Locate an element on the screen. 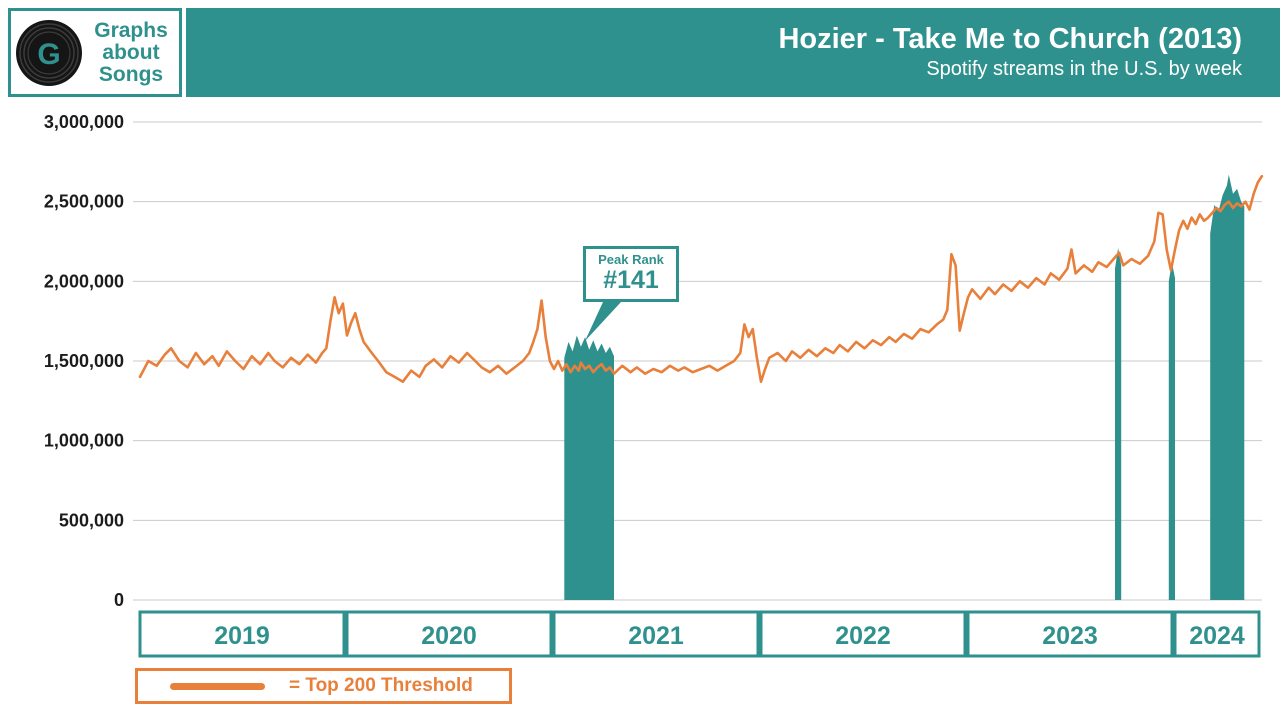 The image size is (1280, 720). y-axis-tick-label: 1,000,000 is located at coordinates (84, 441).